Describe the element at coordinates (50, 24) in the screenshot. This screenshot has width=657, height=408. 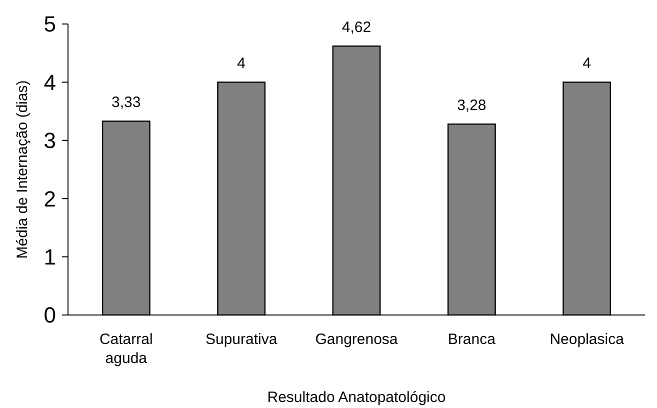
I see `y-tick-label: 5` at that location.